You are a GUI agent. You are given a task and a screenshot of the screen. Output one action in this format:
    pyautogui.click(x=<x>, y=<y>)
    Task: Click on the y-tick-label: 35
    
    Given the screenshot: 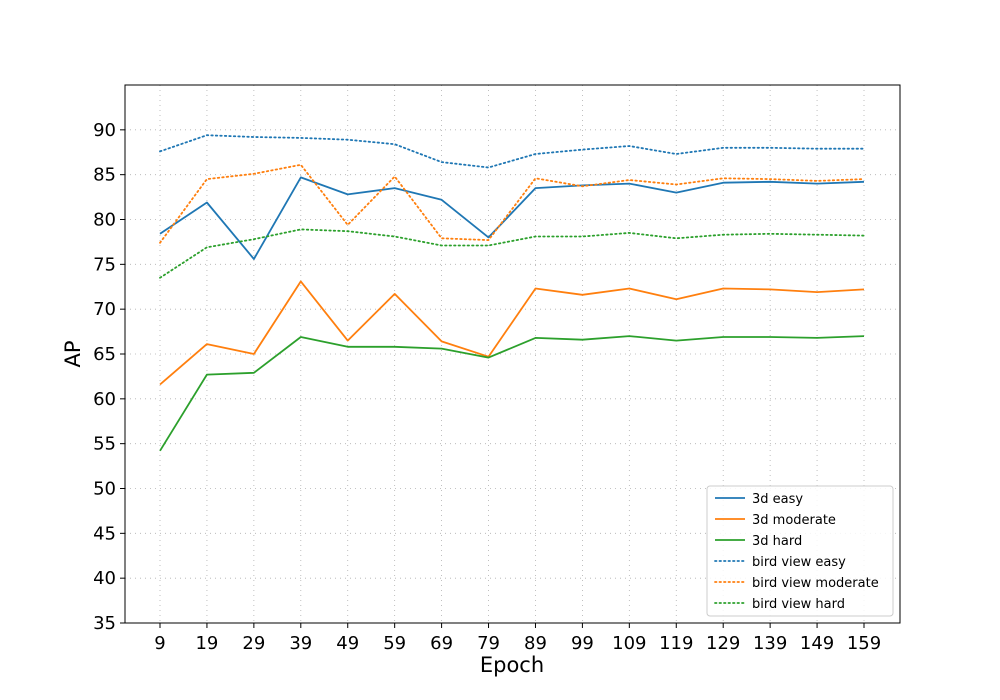 What is the action you would take?
    pyautogui.click(x=104, y=623)
    